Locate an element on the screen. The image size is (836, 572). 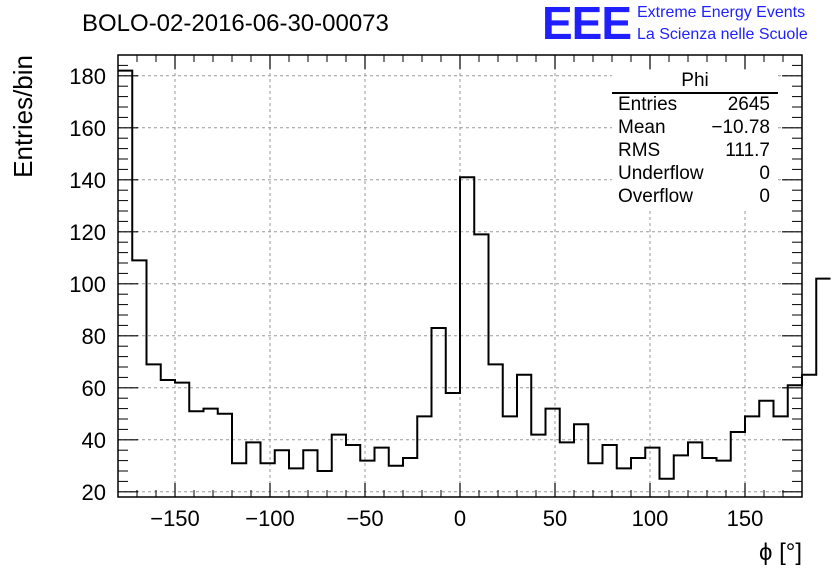
y-tick-labels: 20 40 60 80 100 120 140 160 180 is located at coordinates (87, 284).